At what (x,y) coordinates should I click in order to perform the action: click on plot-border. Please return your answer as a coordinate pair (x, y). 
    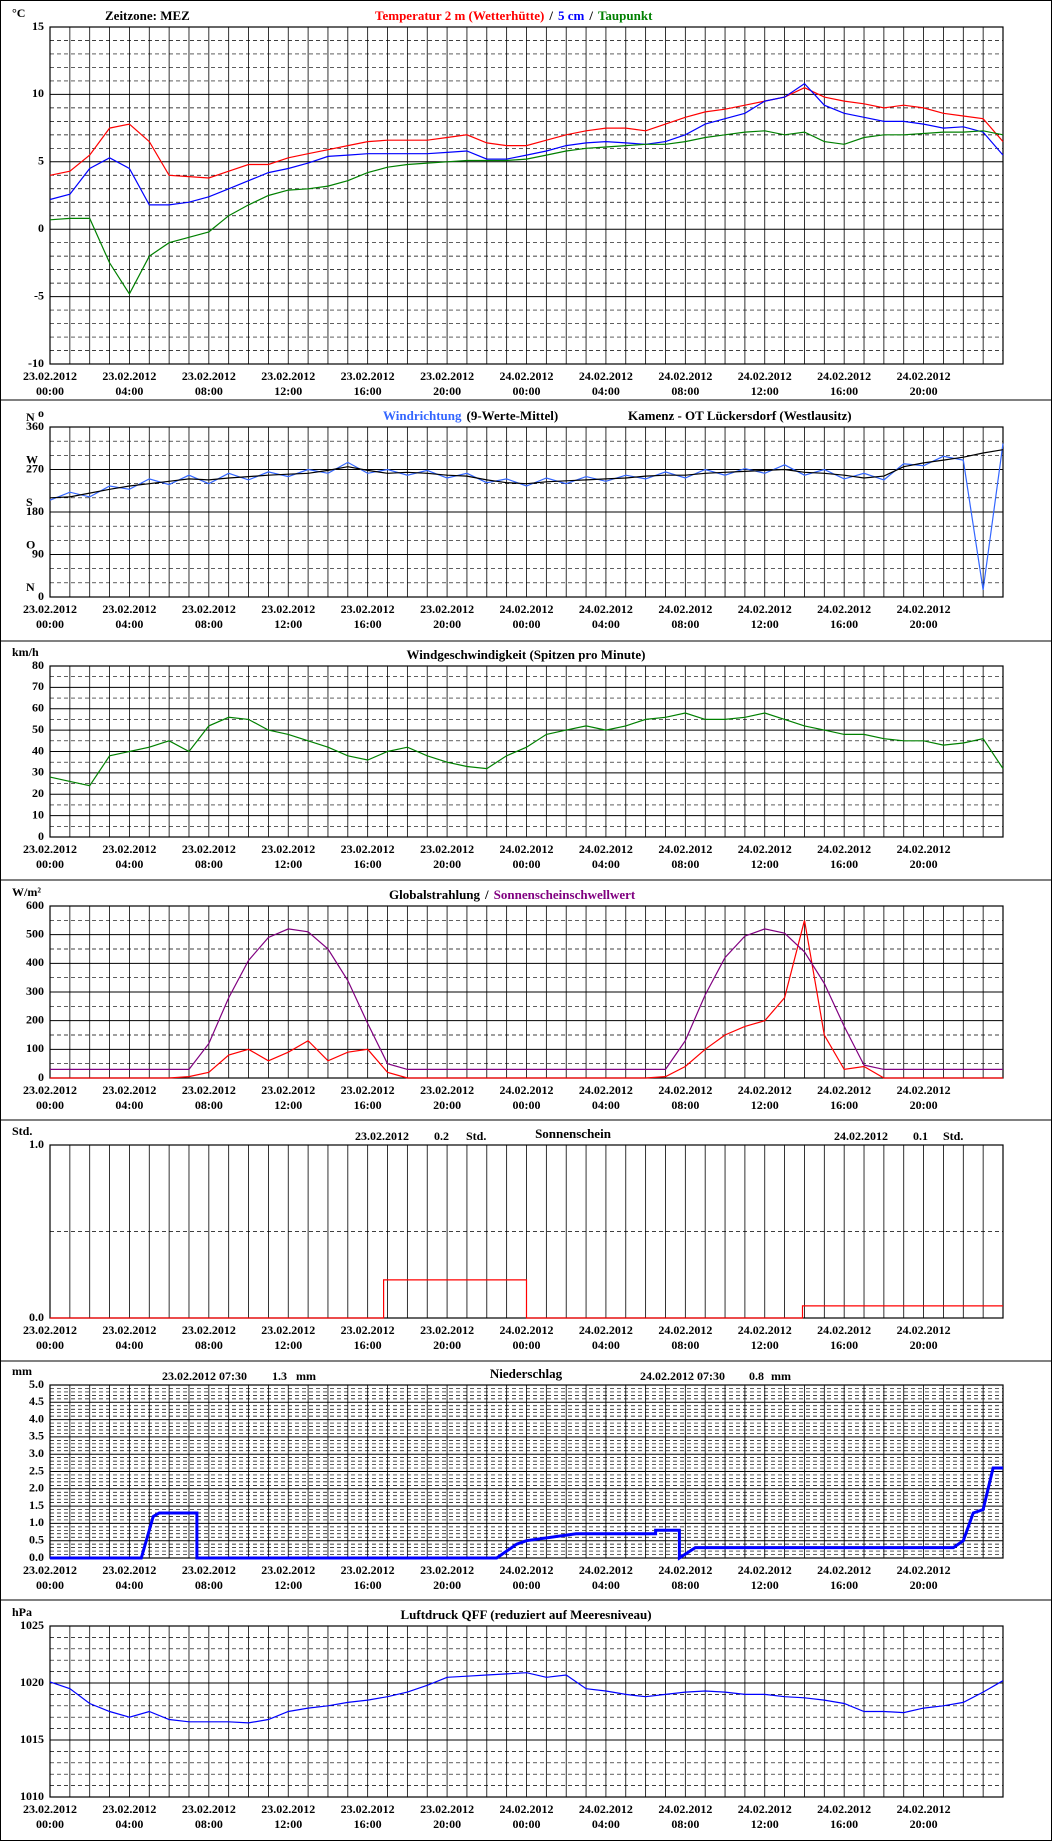
    Looking at the image, I should click on (526, 512).